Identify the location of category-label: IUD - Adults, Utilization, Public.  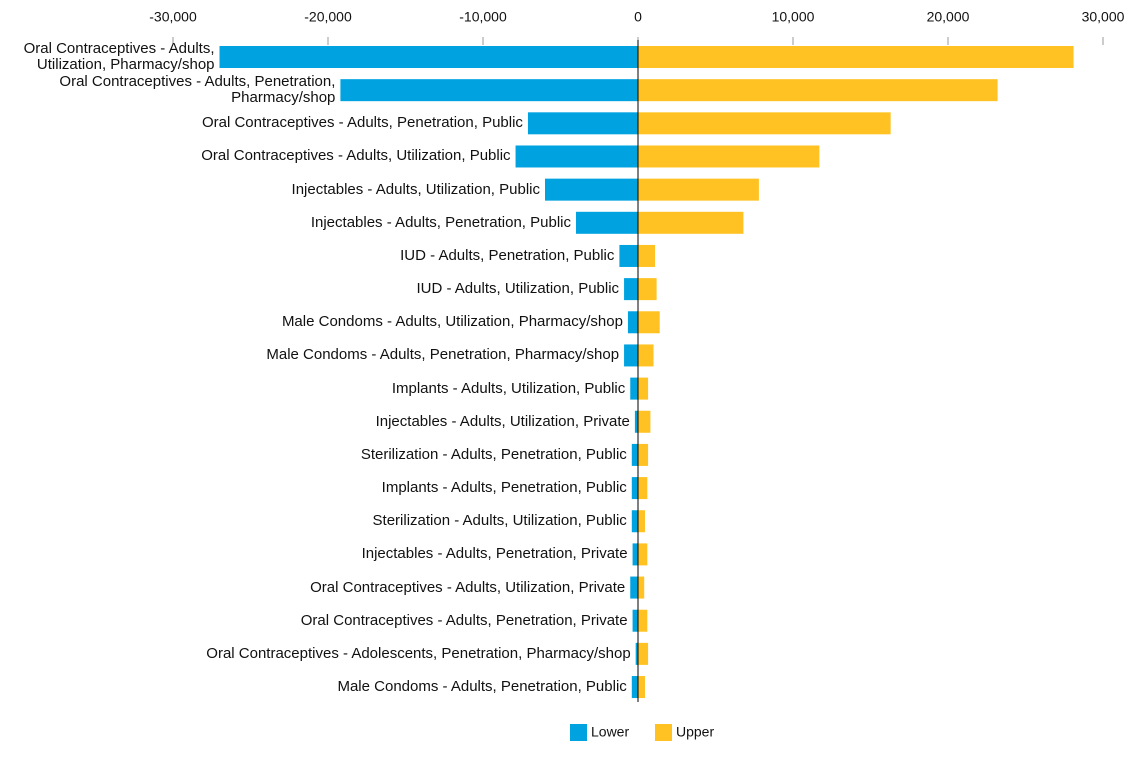
(518, 289).